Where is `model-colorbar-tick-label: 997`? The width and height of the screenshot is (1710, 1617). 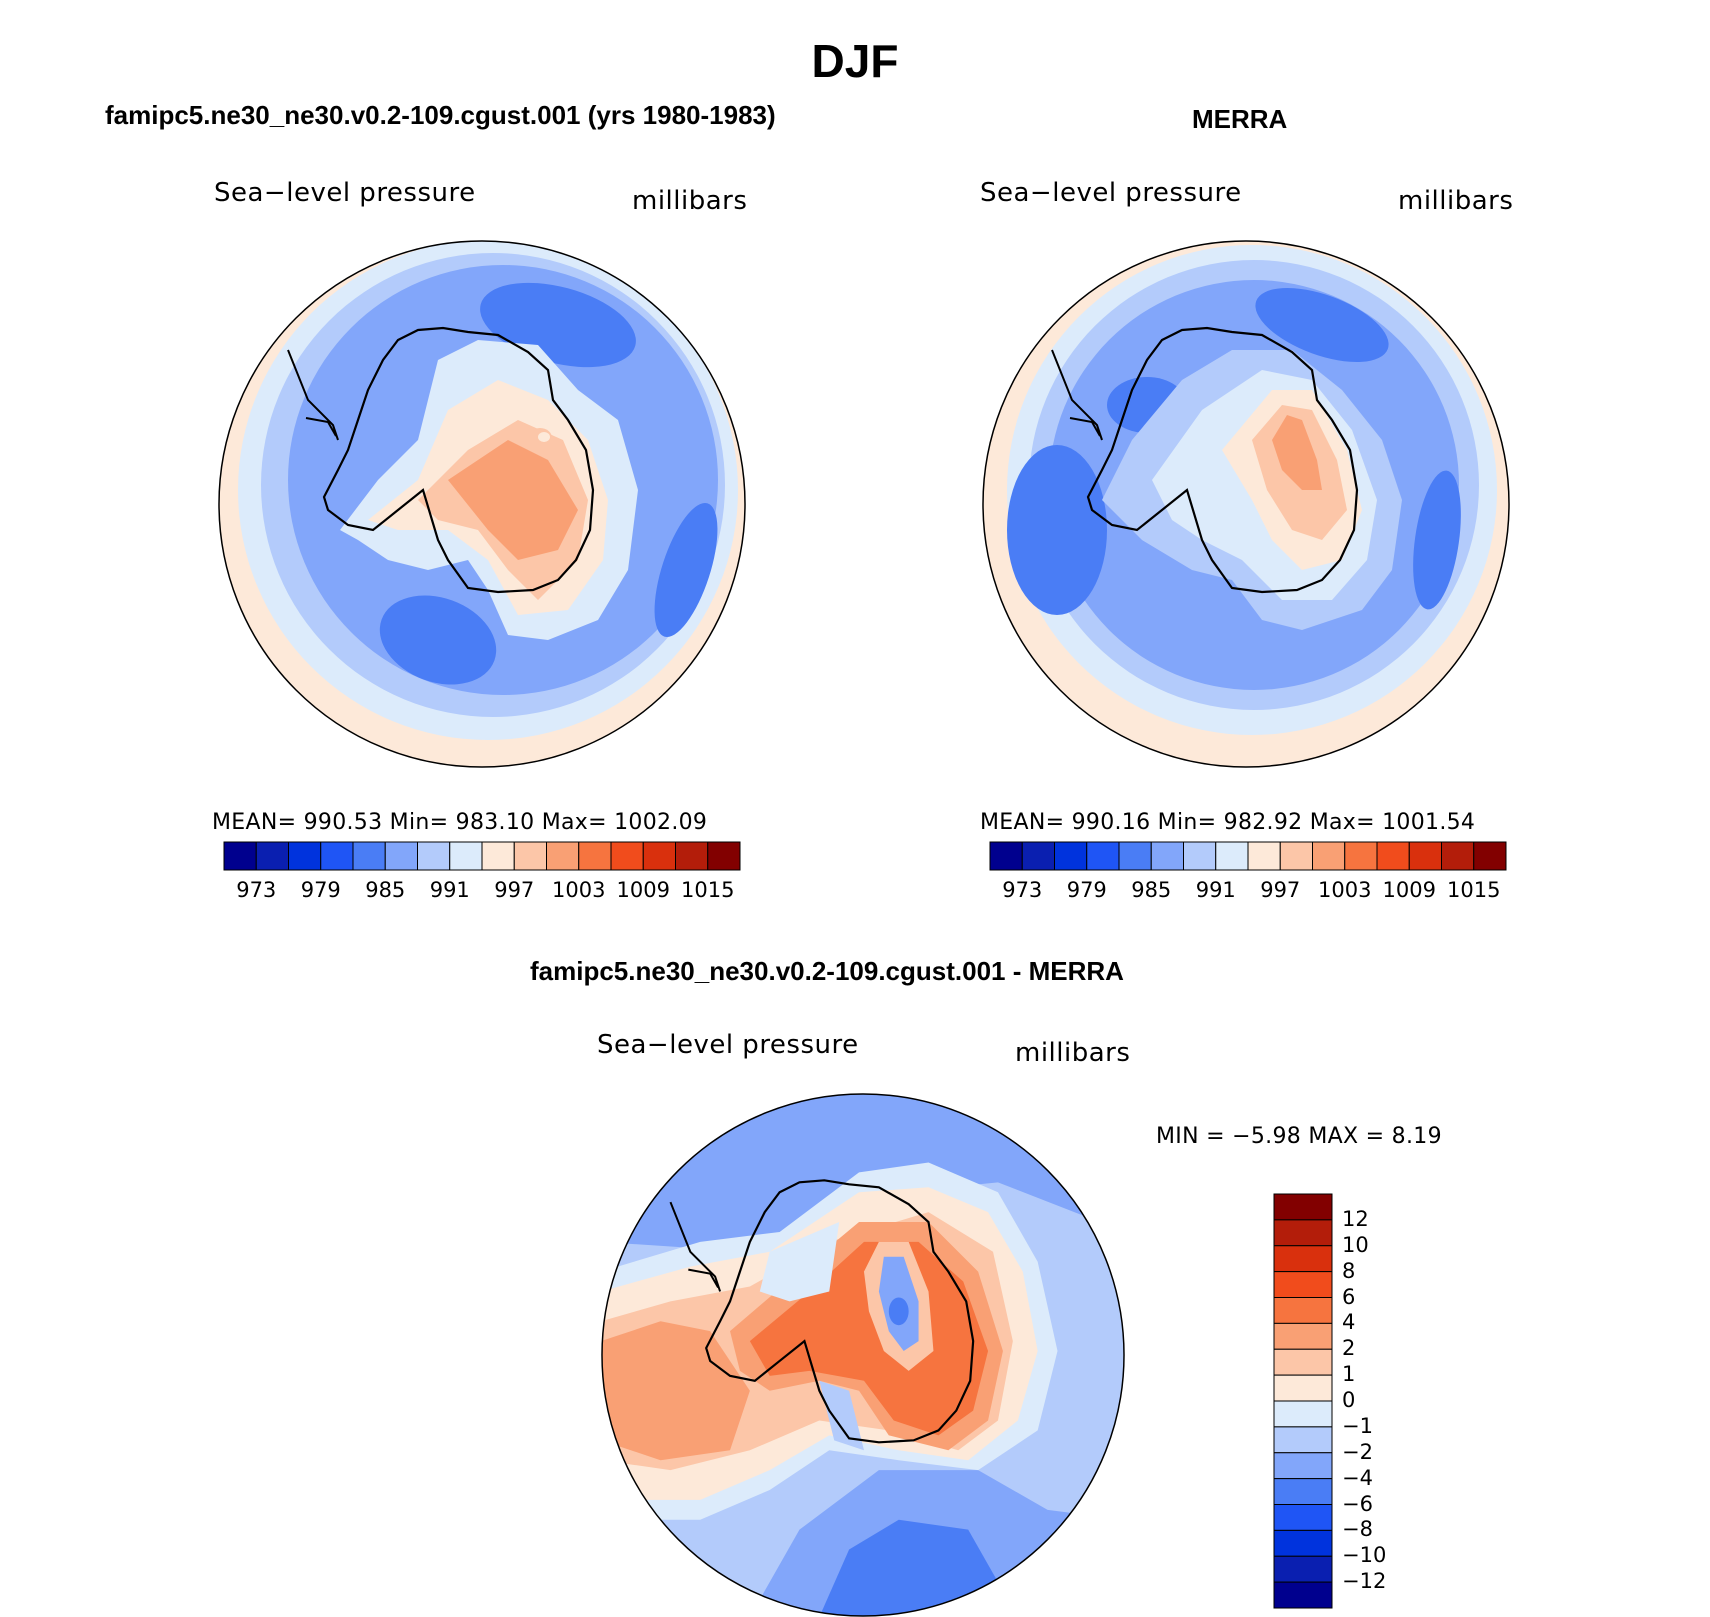
model-colorbar-tick-label: 997 is located at coordinates (514, 890).